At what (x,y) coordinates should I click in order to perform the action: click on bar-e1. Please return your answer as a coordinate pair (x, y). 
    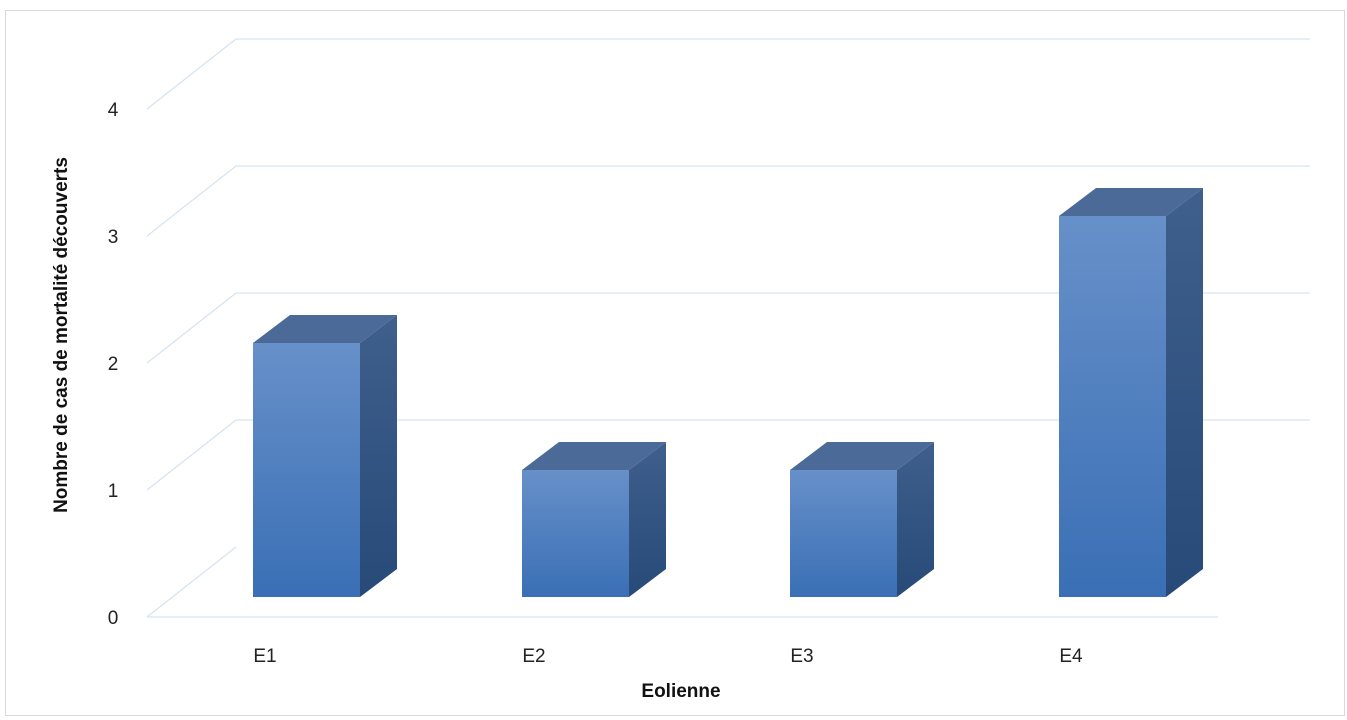
    Looking at the image, I should click on (325, 456).